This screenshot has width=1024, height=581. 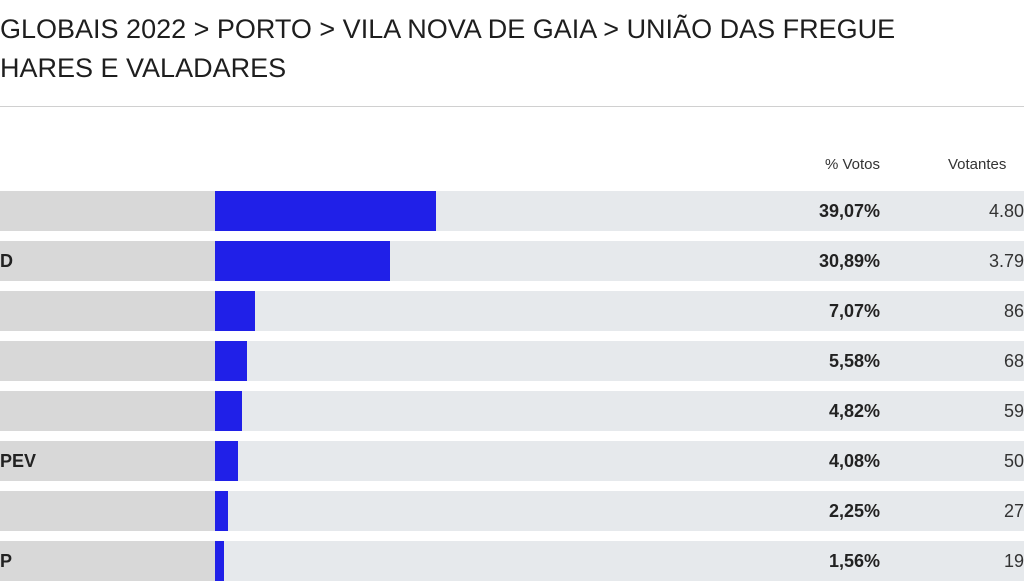 I want to click on vote-percentage: 4,82%, so click(x=854, y=411).